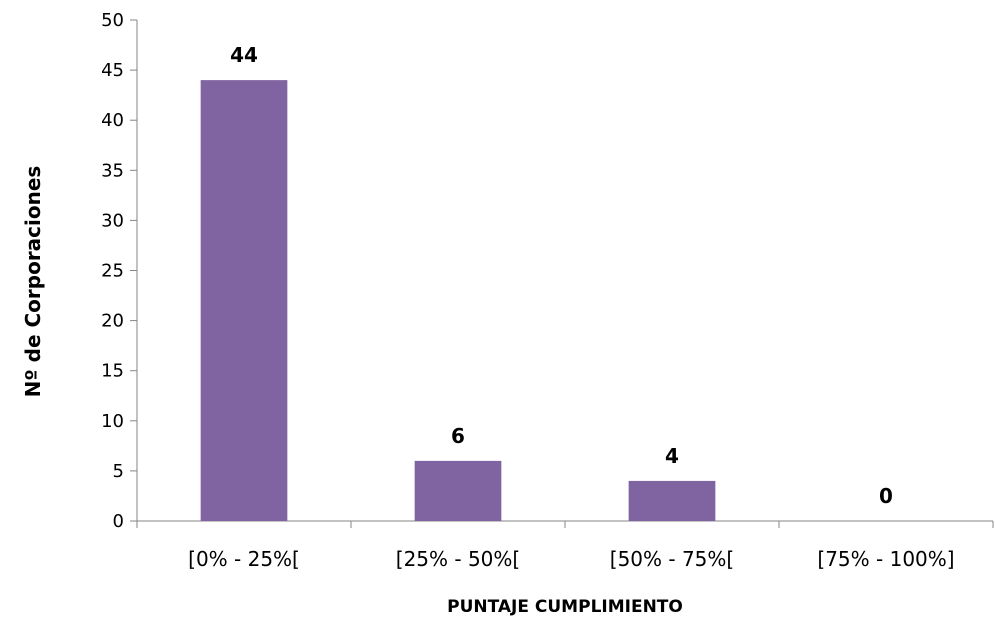 The image size is (995, 622). Describe the element at coordinates (244, 559) in the screenshot. I see `x-tick-label: [0% - 25%[` at that location.